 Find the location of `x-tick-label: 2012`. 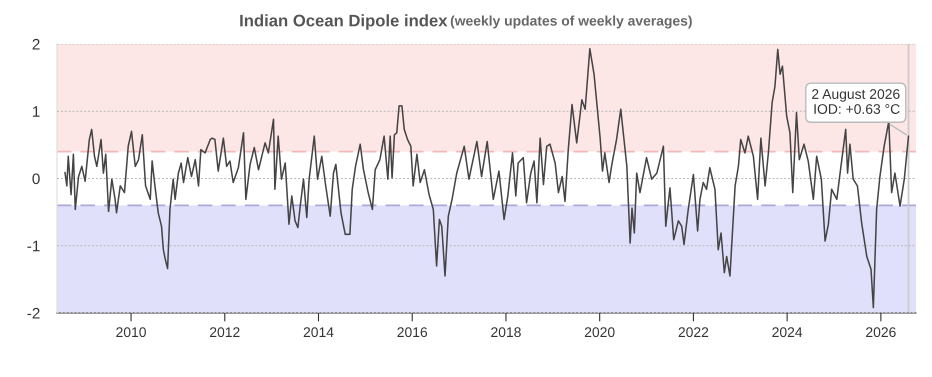

x-tick-label: 2012 is located at coordinates (225, 332).